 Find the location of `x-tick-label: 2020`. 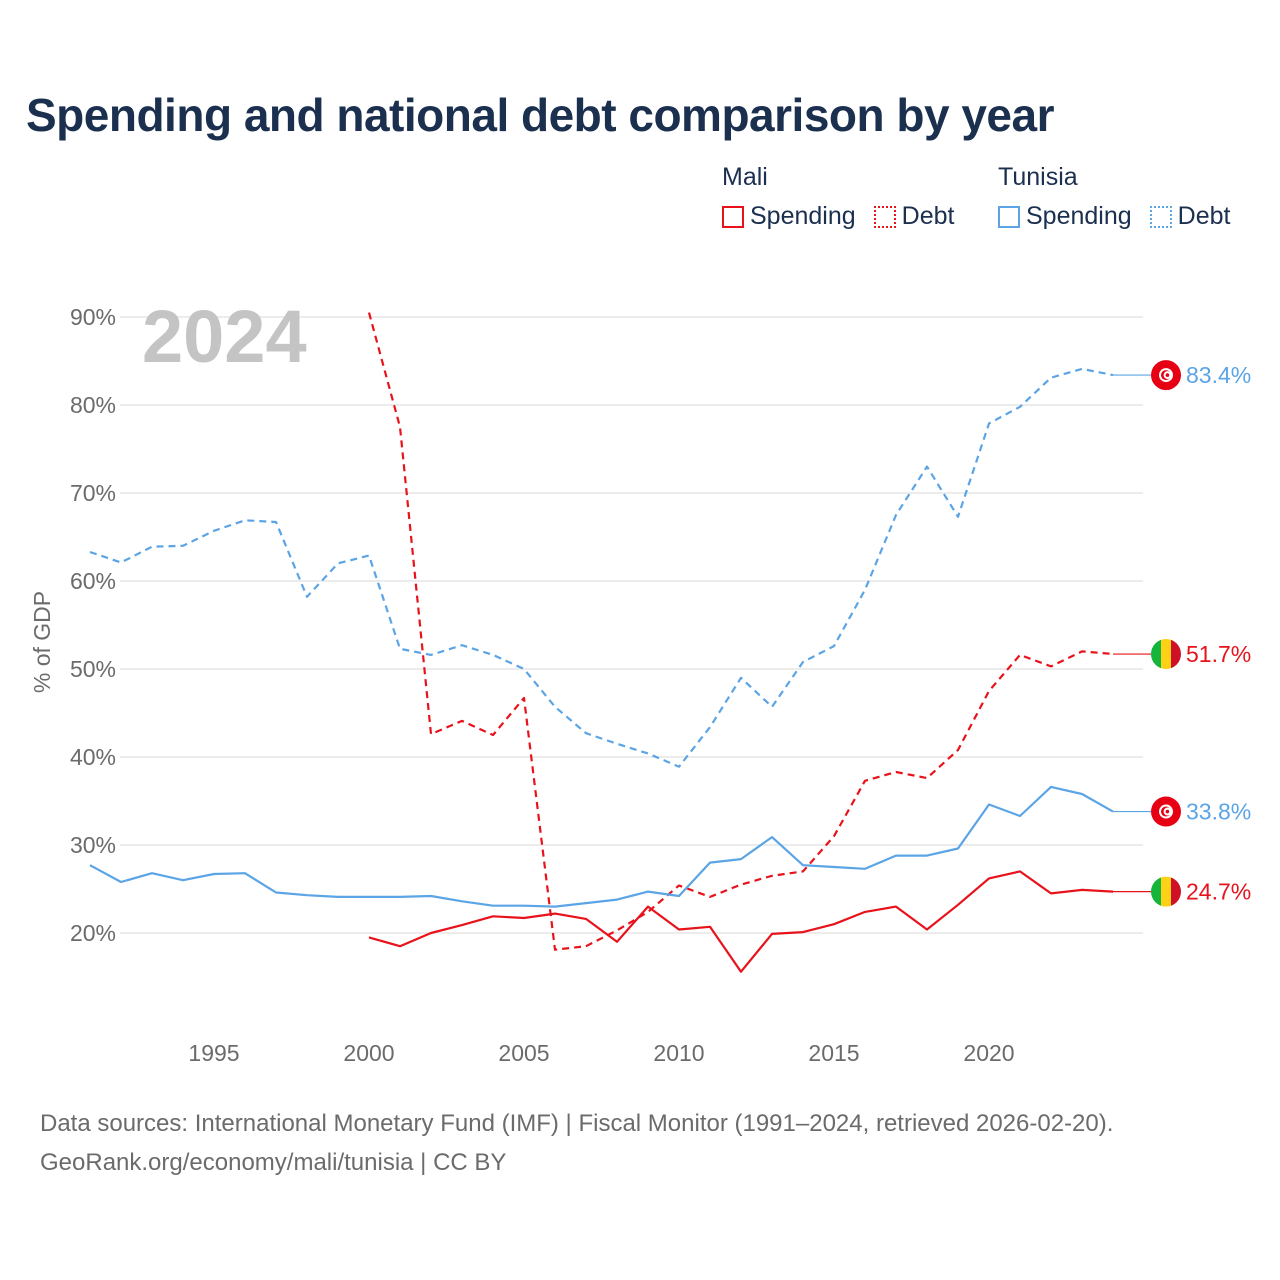

x-tick-label: 2020 is located at coordinates (988, 1053).